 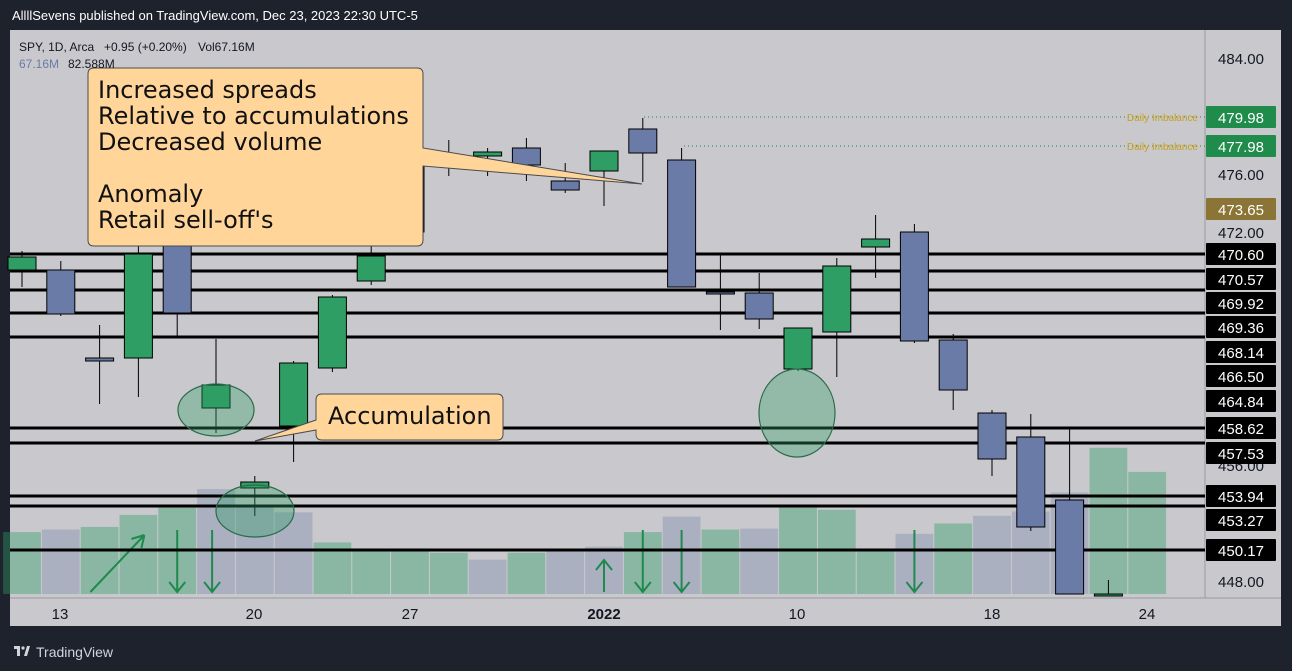 I want to click on callout-spreads-line-1: Increased spreads, so click(x=207, y=90).